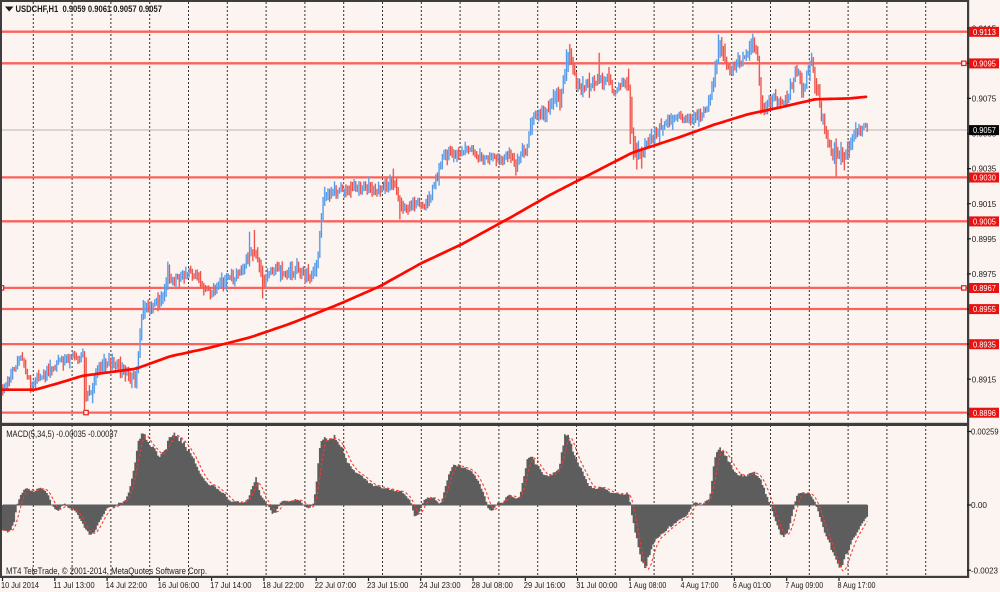 This screenshot has height=592, width=1000. What do you see at coordinates (984, 239) in the screenshot?
I see `svg-text: 0.8995` at bounding box center [984, 239].